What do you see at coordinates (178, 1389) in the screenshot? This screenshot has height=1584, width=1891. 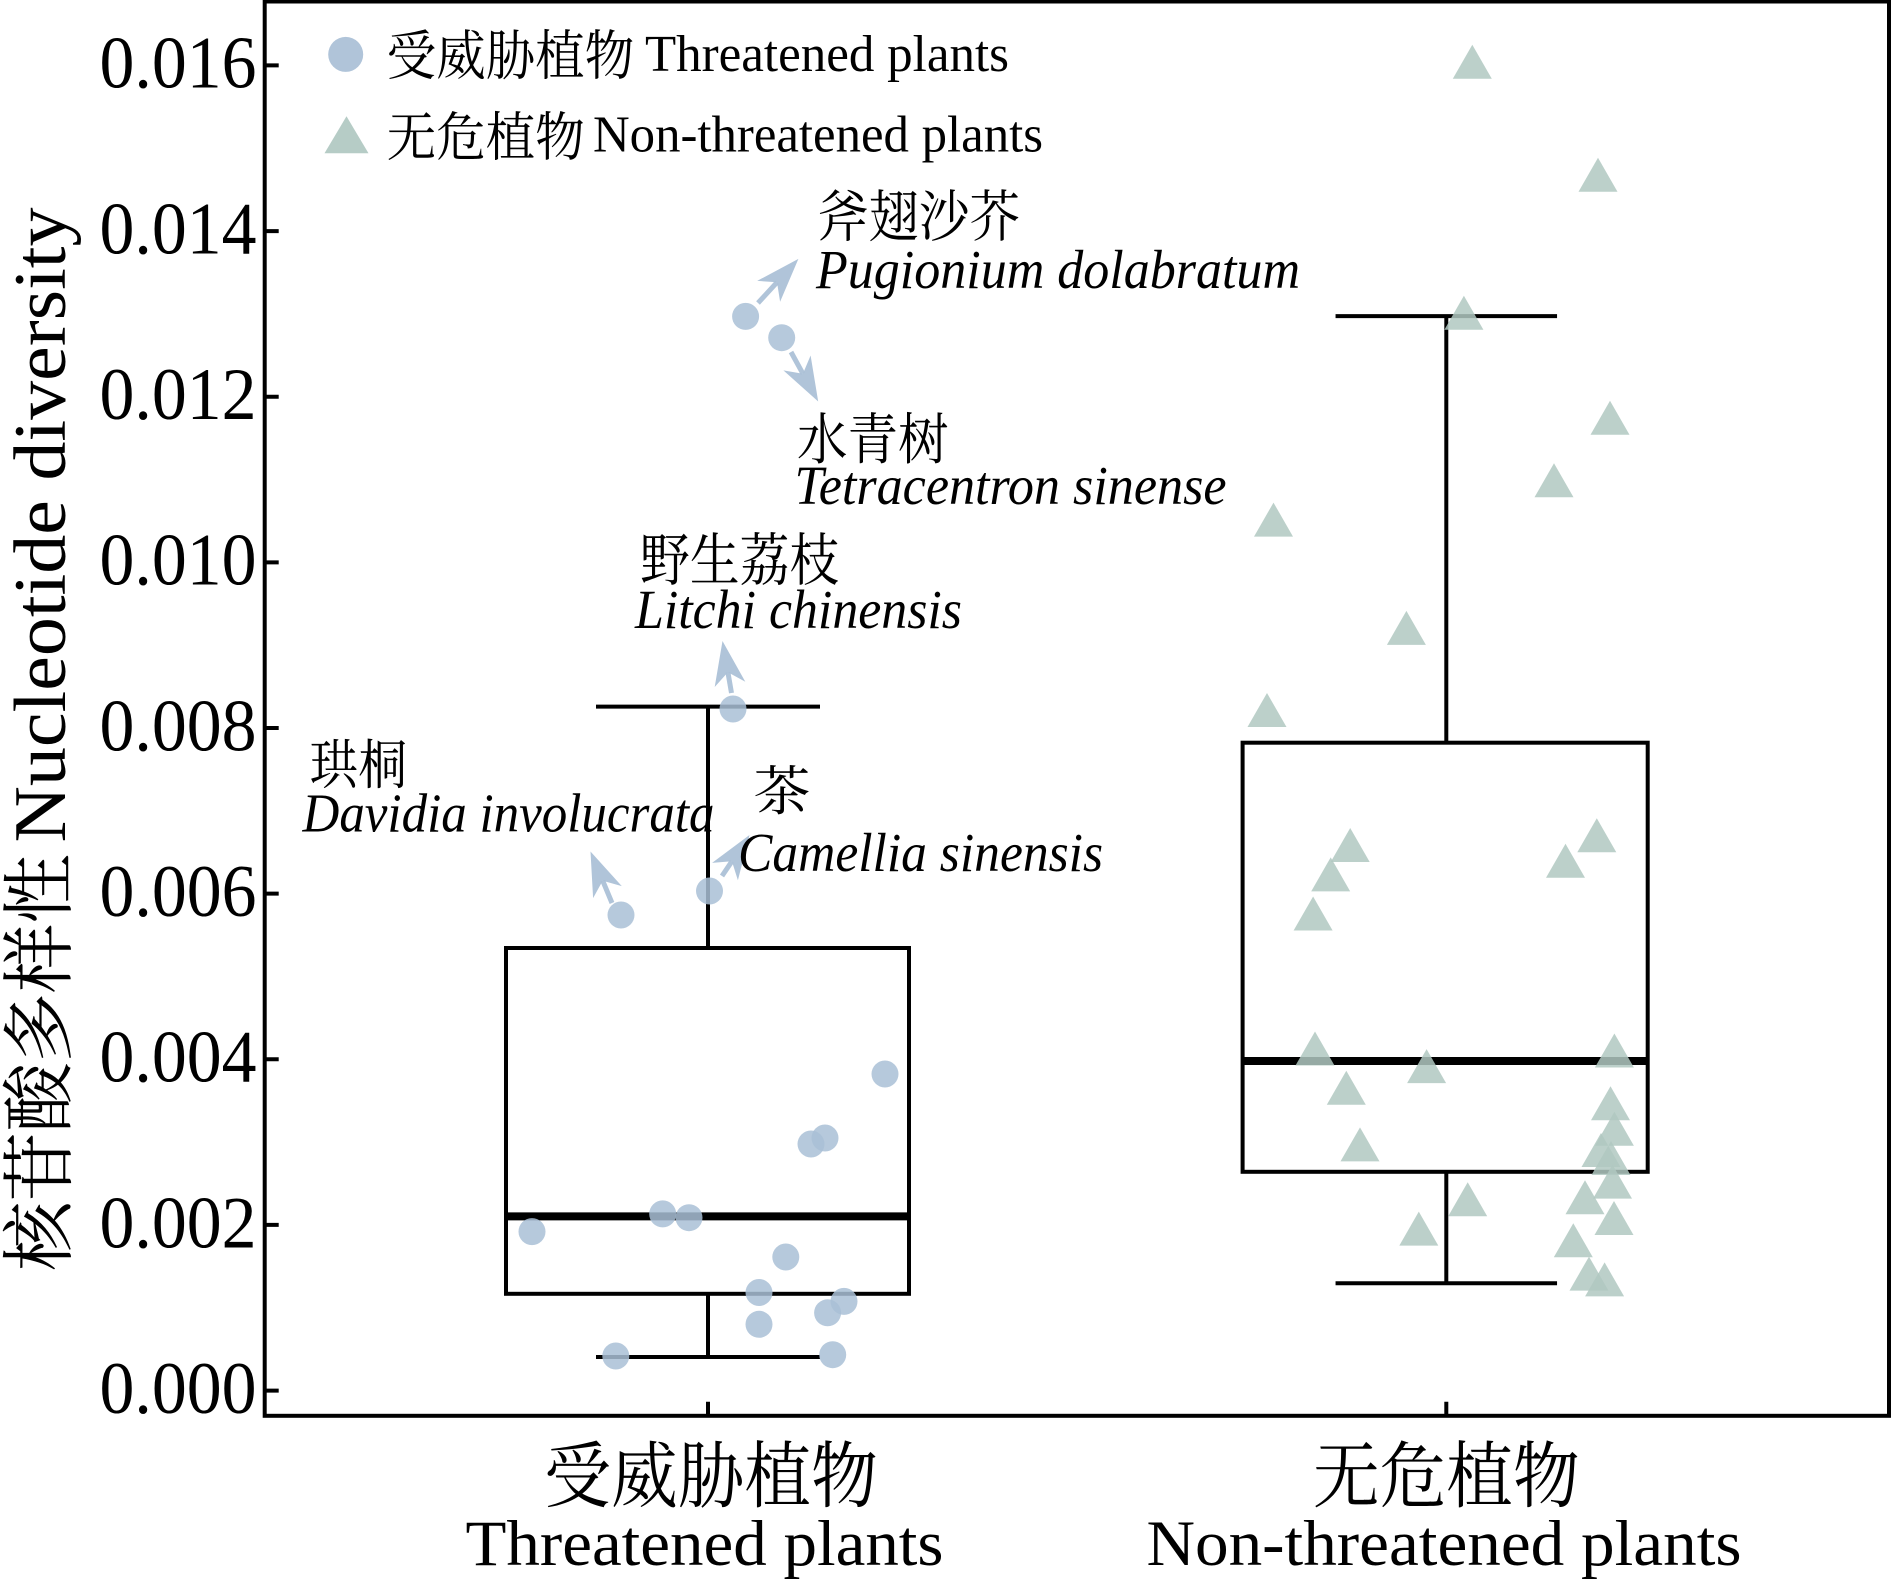 I see `svg-text: 0.000` at bounding box center [178, 1389].